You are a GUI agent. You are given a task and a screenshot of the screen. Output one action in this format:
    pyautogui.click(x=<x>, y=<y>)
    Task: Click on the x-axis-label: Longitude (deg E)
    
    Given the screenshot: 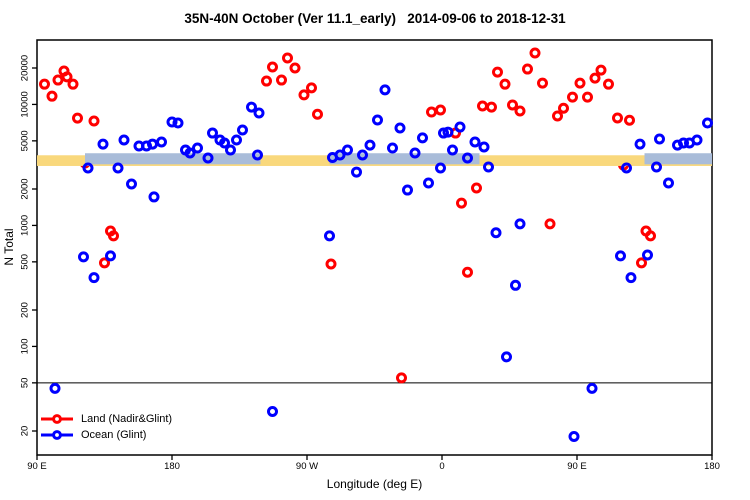 What is the action you would take?
    pyautogui.click(x=374, y=484)
    